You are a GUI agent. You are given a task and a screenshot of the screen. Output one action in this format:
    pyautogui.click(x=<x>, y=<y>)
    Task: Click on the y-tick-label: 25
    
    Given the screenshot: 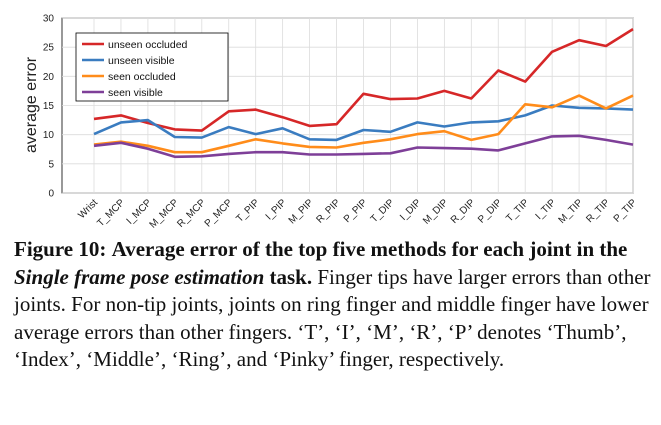 What is the action you would take?
    pyautogui.click(x=49, y=48)
    